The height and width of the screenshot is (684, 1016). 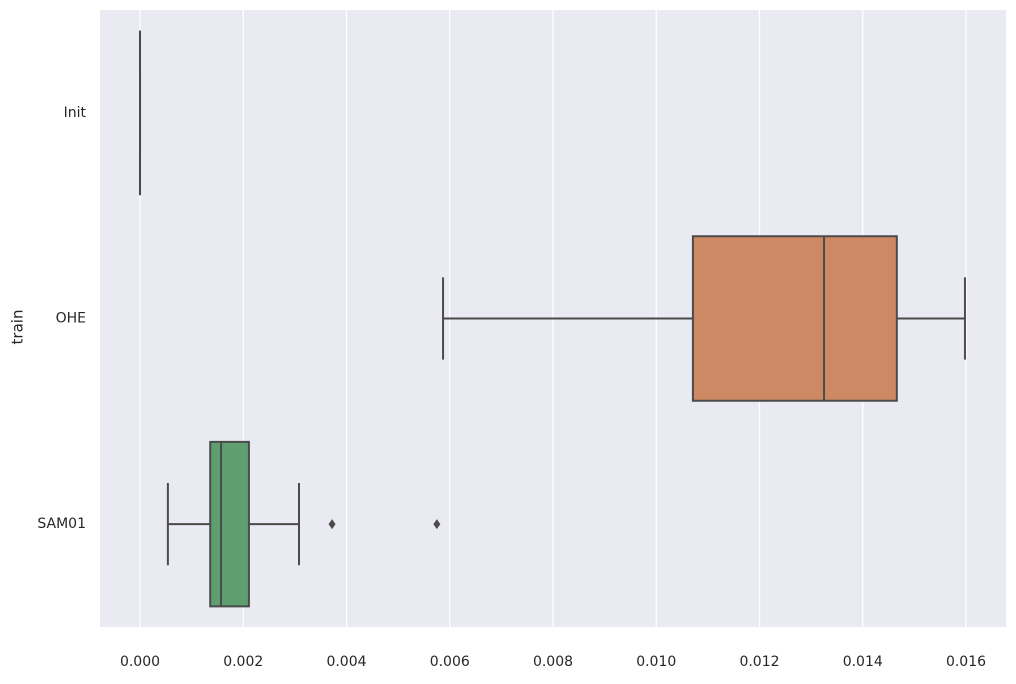 What do you see at coordinates (346, 662) in the screenshot?
I see `x-tick-label: 0.004` at bounding box center [346, 662].